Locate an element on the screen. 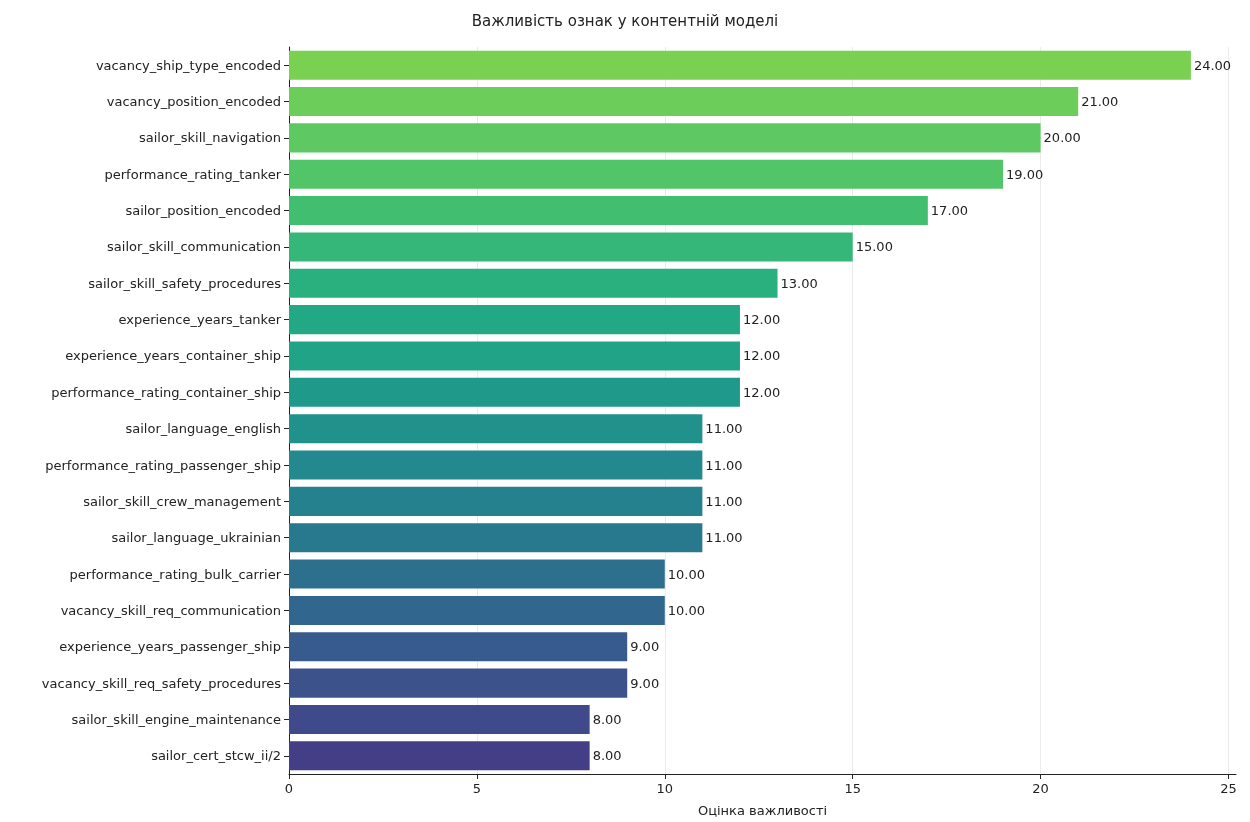 This screenshot has width=1250, height=822. x-tick-label: 5 is located at coordinates (477, 788).